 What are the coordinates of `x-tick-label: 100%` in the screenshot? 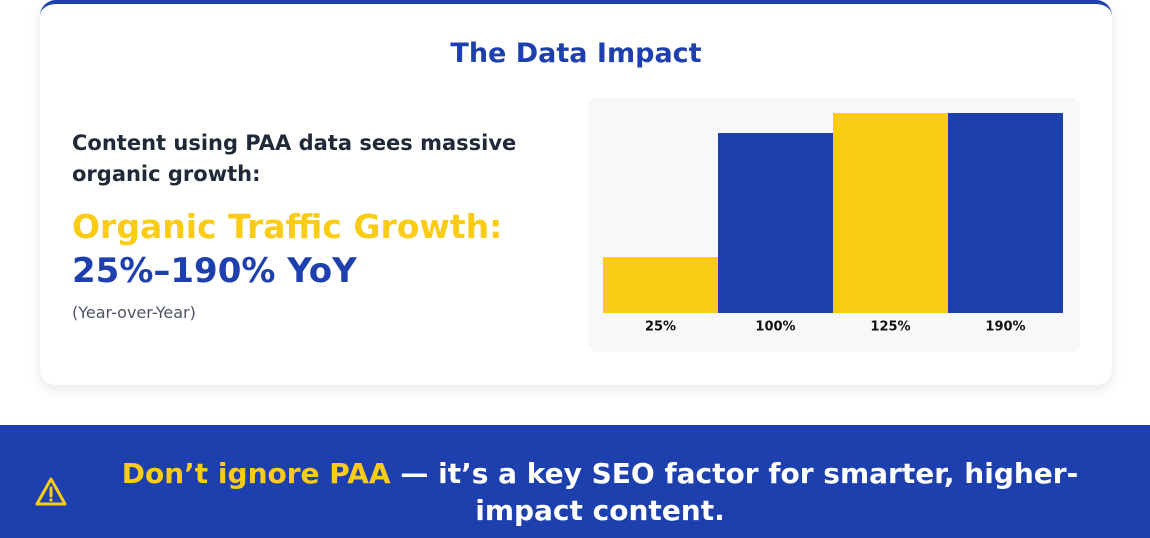 It's located at (775, 327).